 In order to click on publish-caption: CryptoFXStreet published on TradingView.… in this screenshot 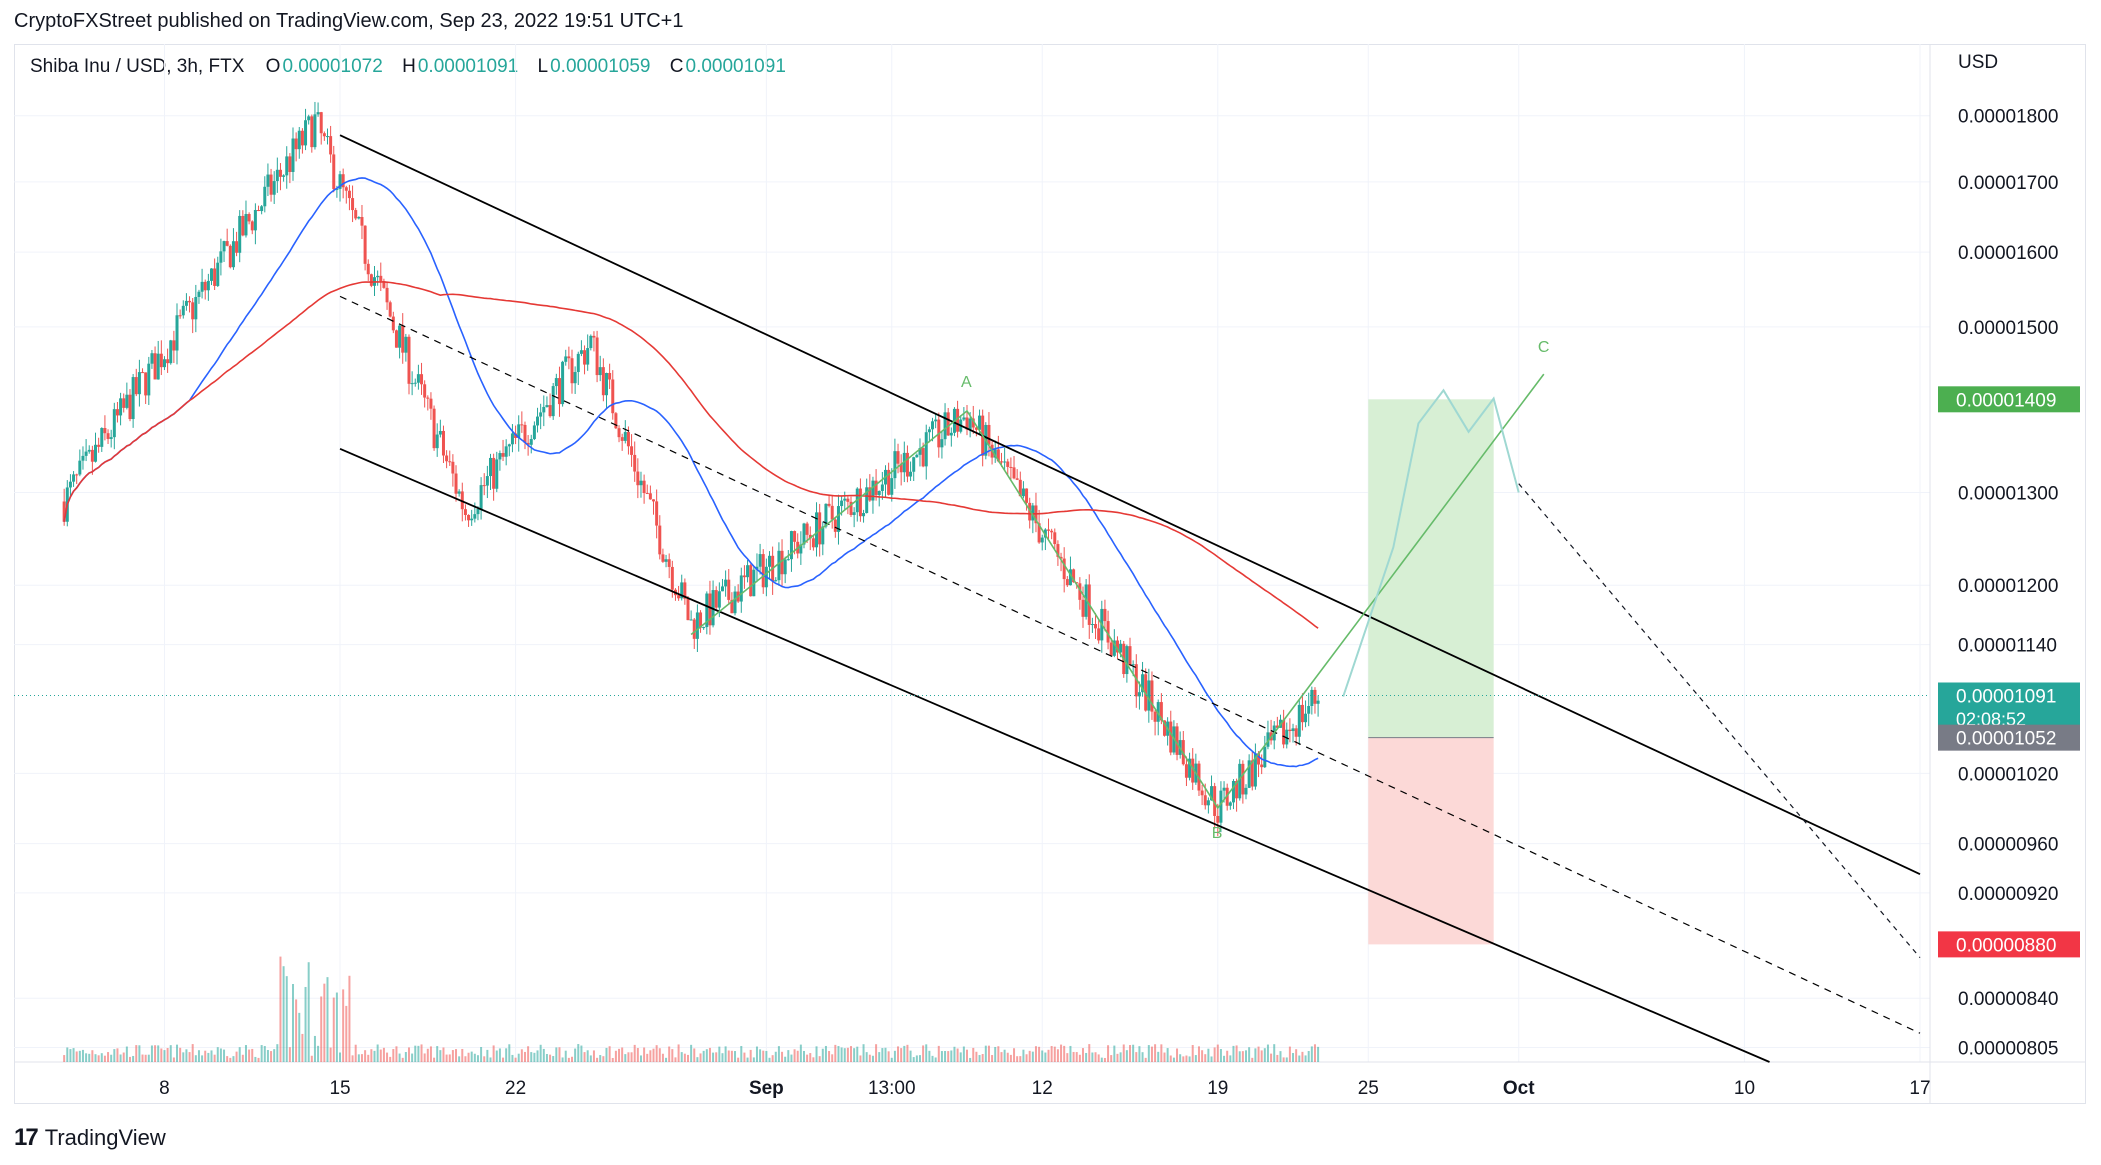, I will do `click(349, 21)`.